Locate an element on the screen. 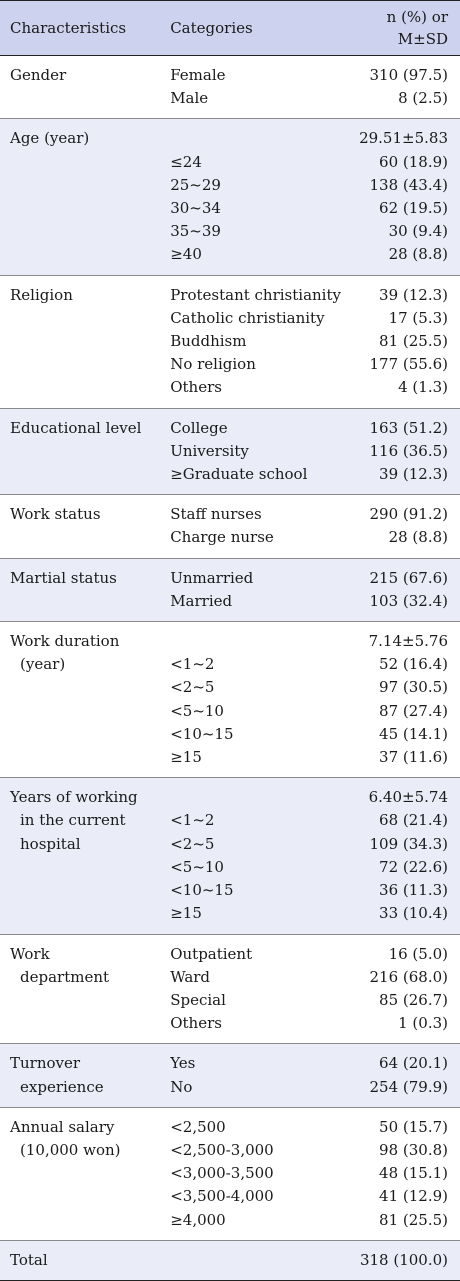 The image size is (460, 1281). value-cell-line: 37 (11.6) is located at coordinates (413, 757).